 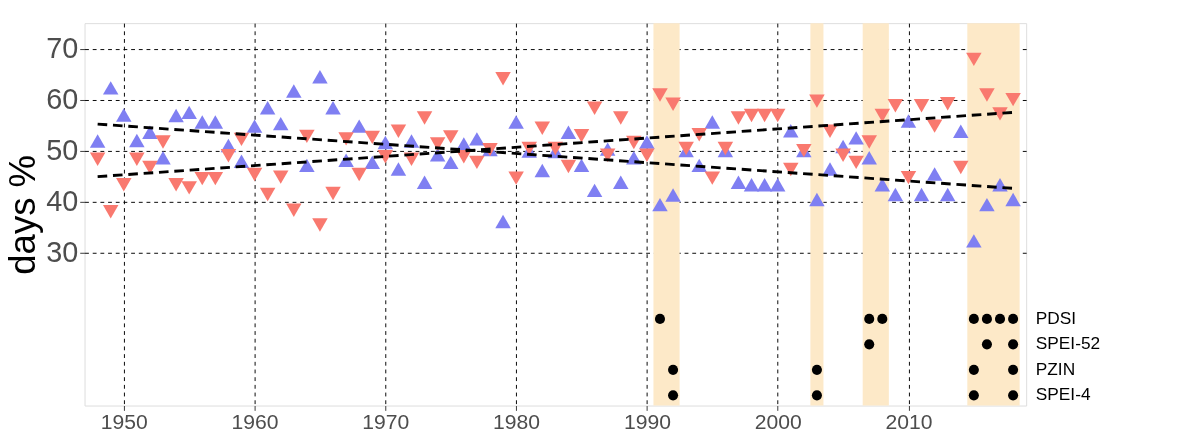 What do you see at coordinates (778, 422) in the screenshot?
I see `x-tick-label: 2000` at bounding box center [778, 422].